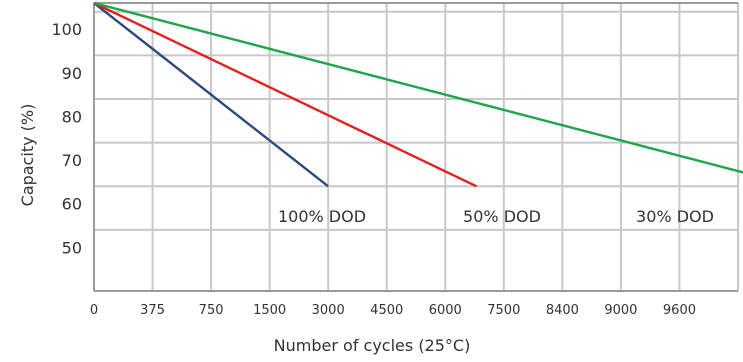 The width and height of the screenshot is (743, 362). Describe the element at coordinates (66, 29) in the screenshot. I see `y-tick-label: 100` at that location.